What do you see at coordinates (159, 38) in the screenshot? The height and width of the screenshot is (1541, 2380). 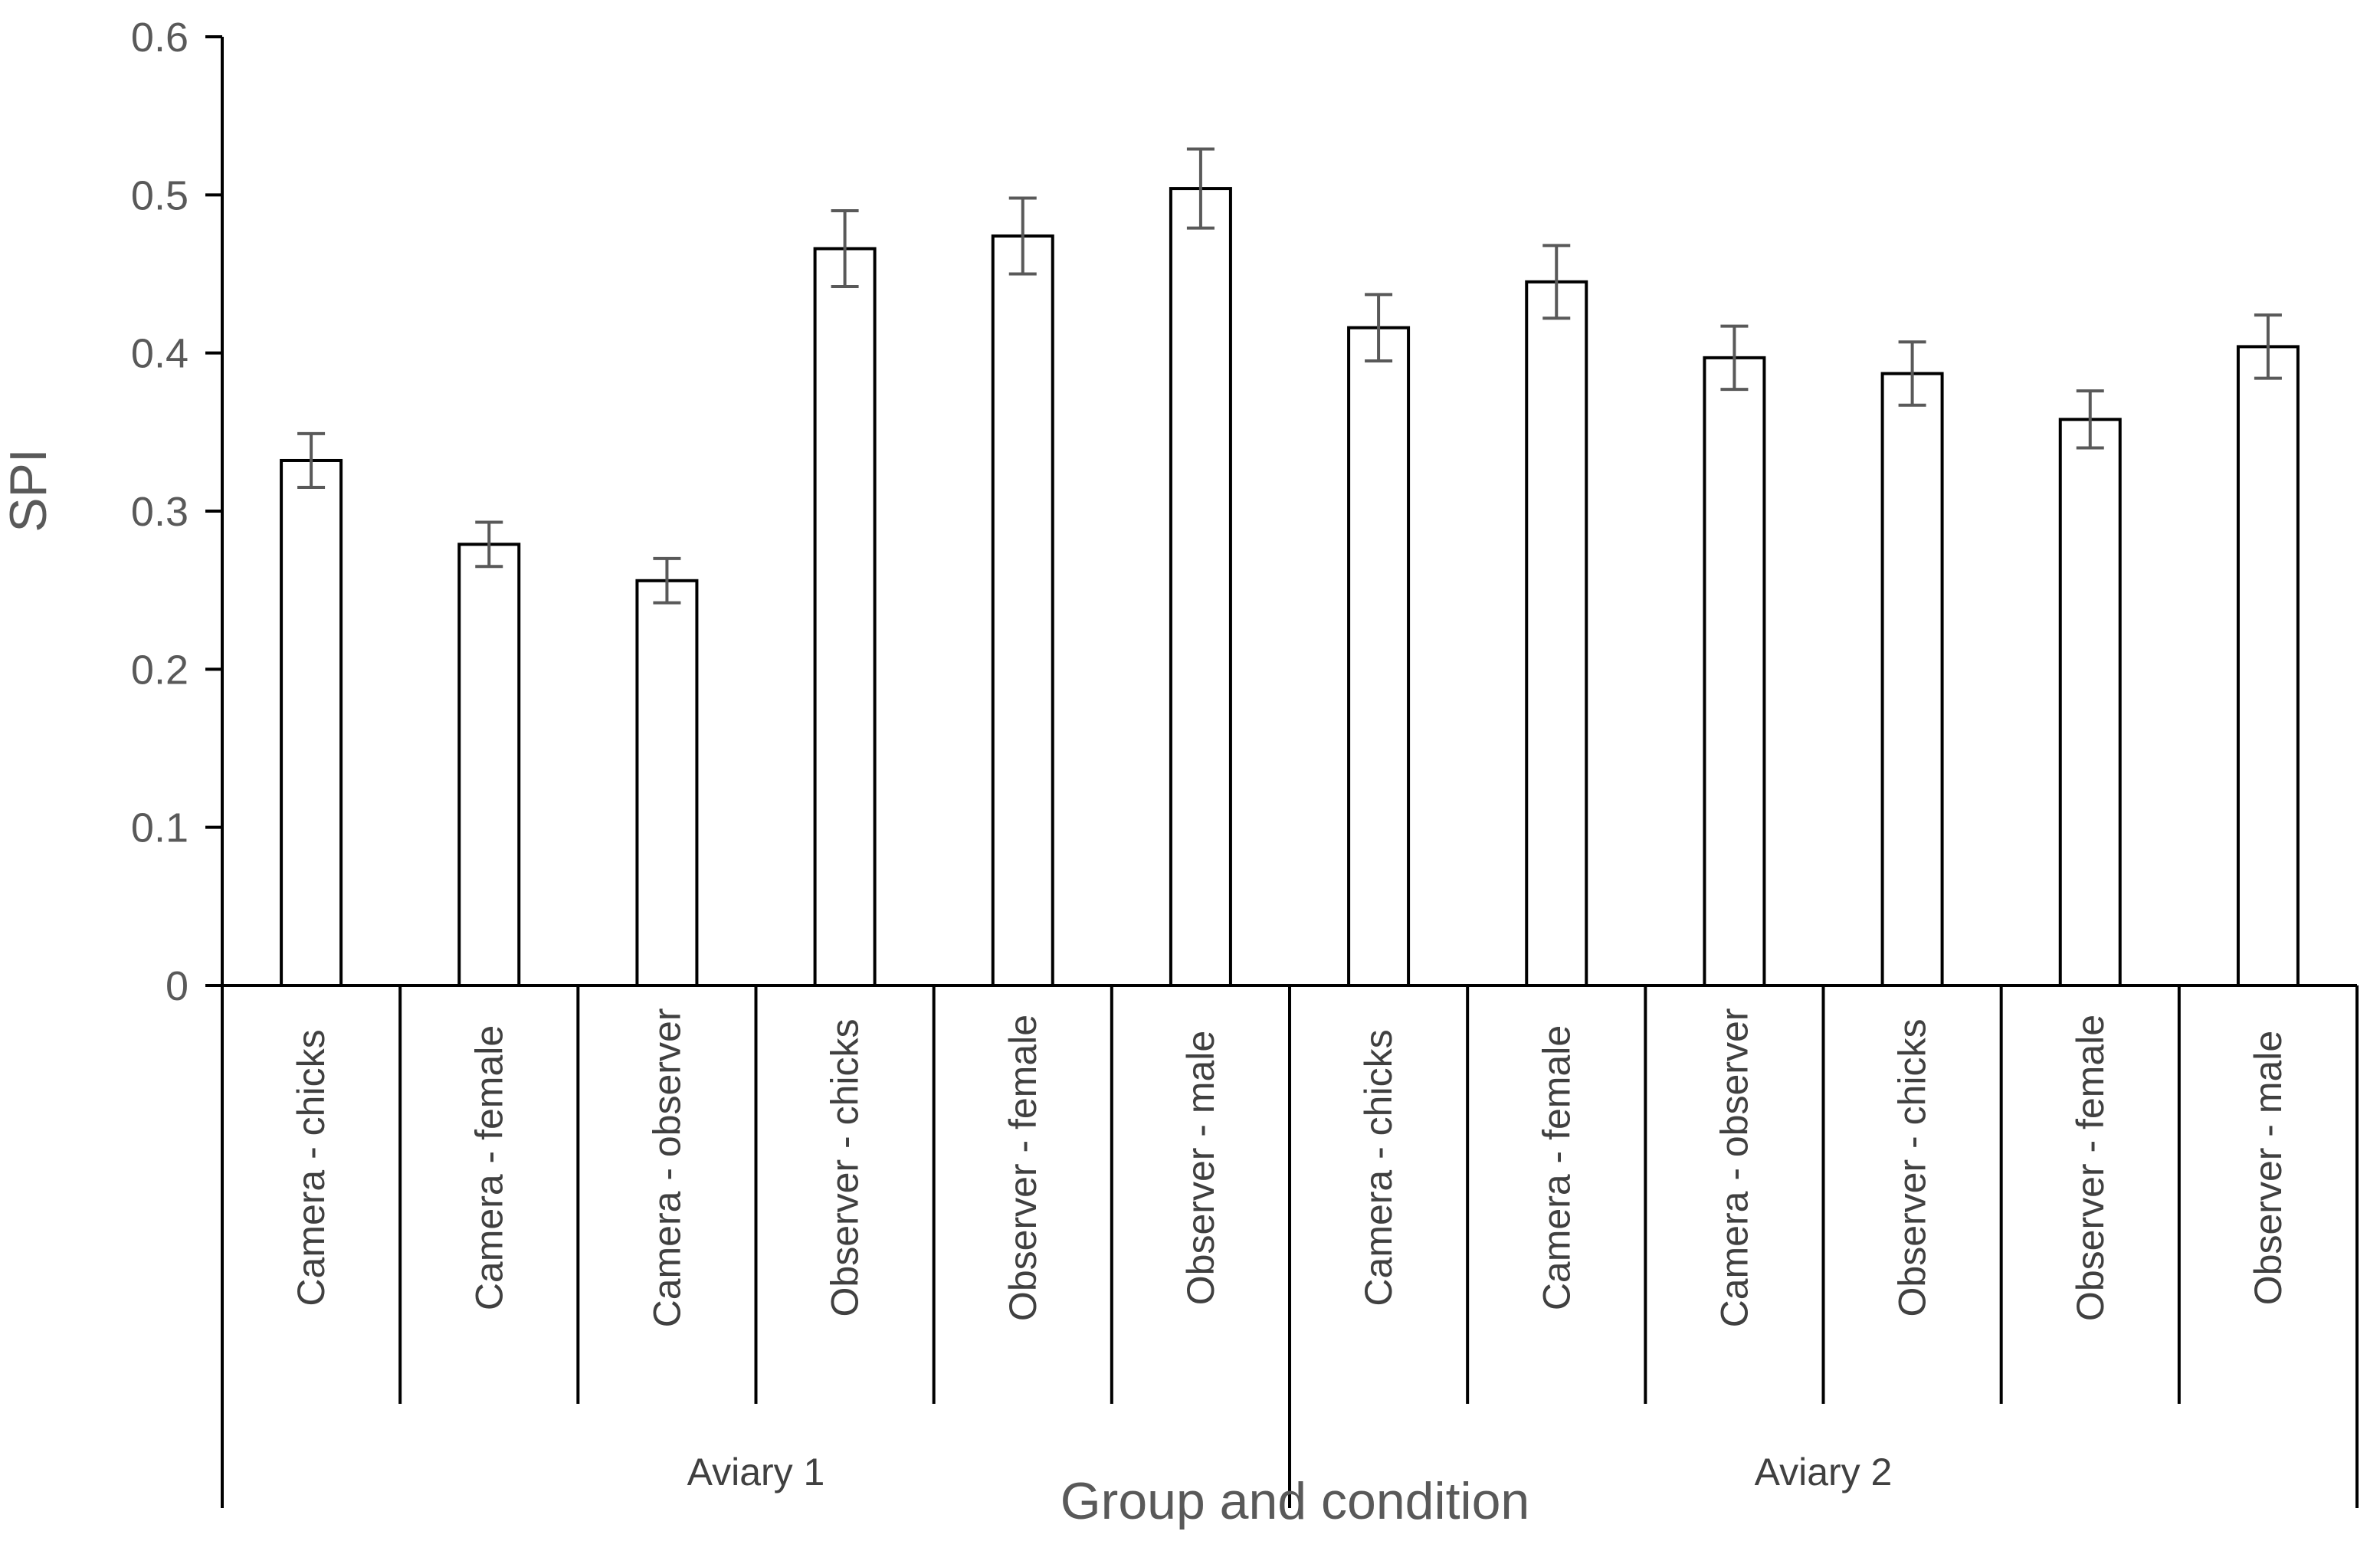 I see `y-tick-label: 0.6` at bounding box center [159, 38].